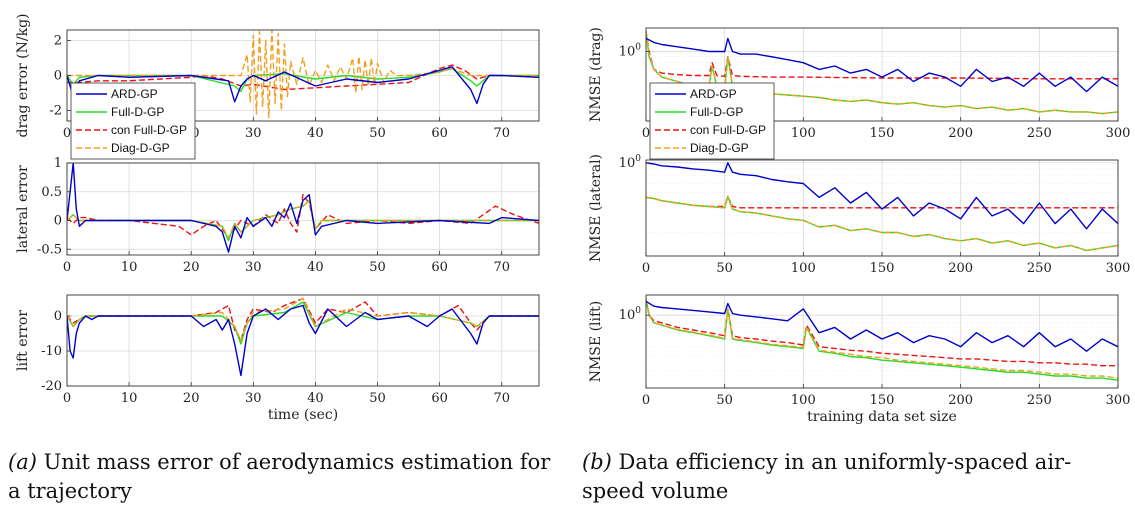 Image resolution: width=1135 pixels, height=516 pixels. Describe the element at coordinates (51, 351) in the screenshot. I see `y-tick-label: -10` at that location.